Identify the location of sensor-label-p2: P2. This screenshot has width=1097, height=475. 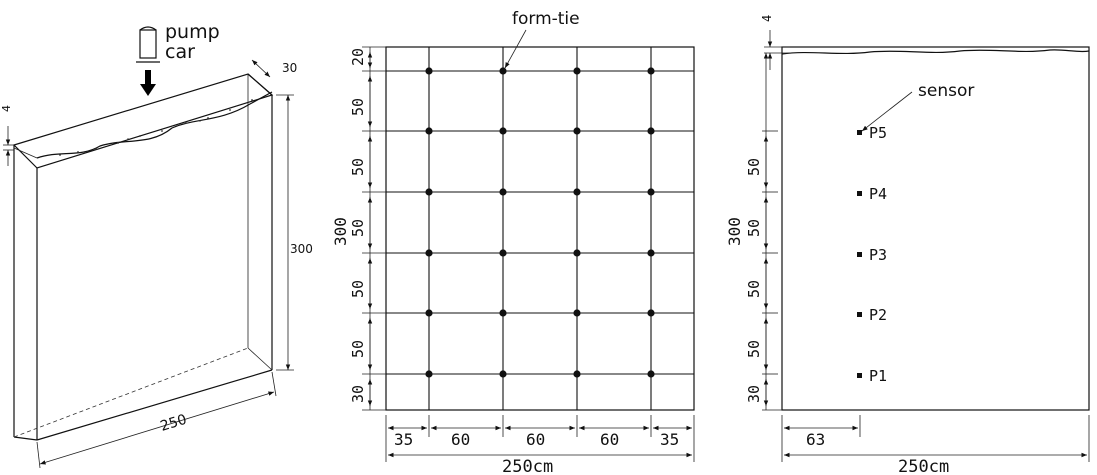
(878, 315).